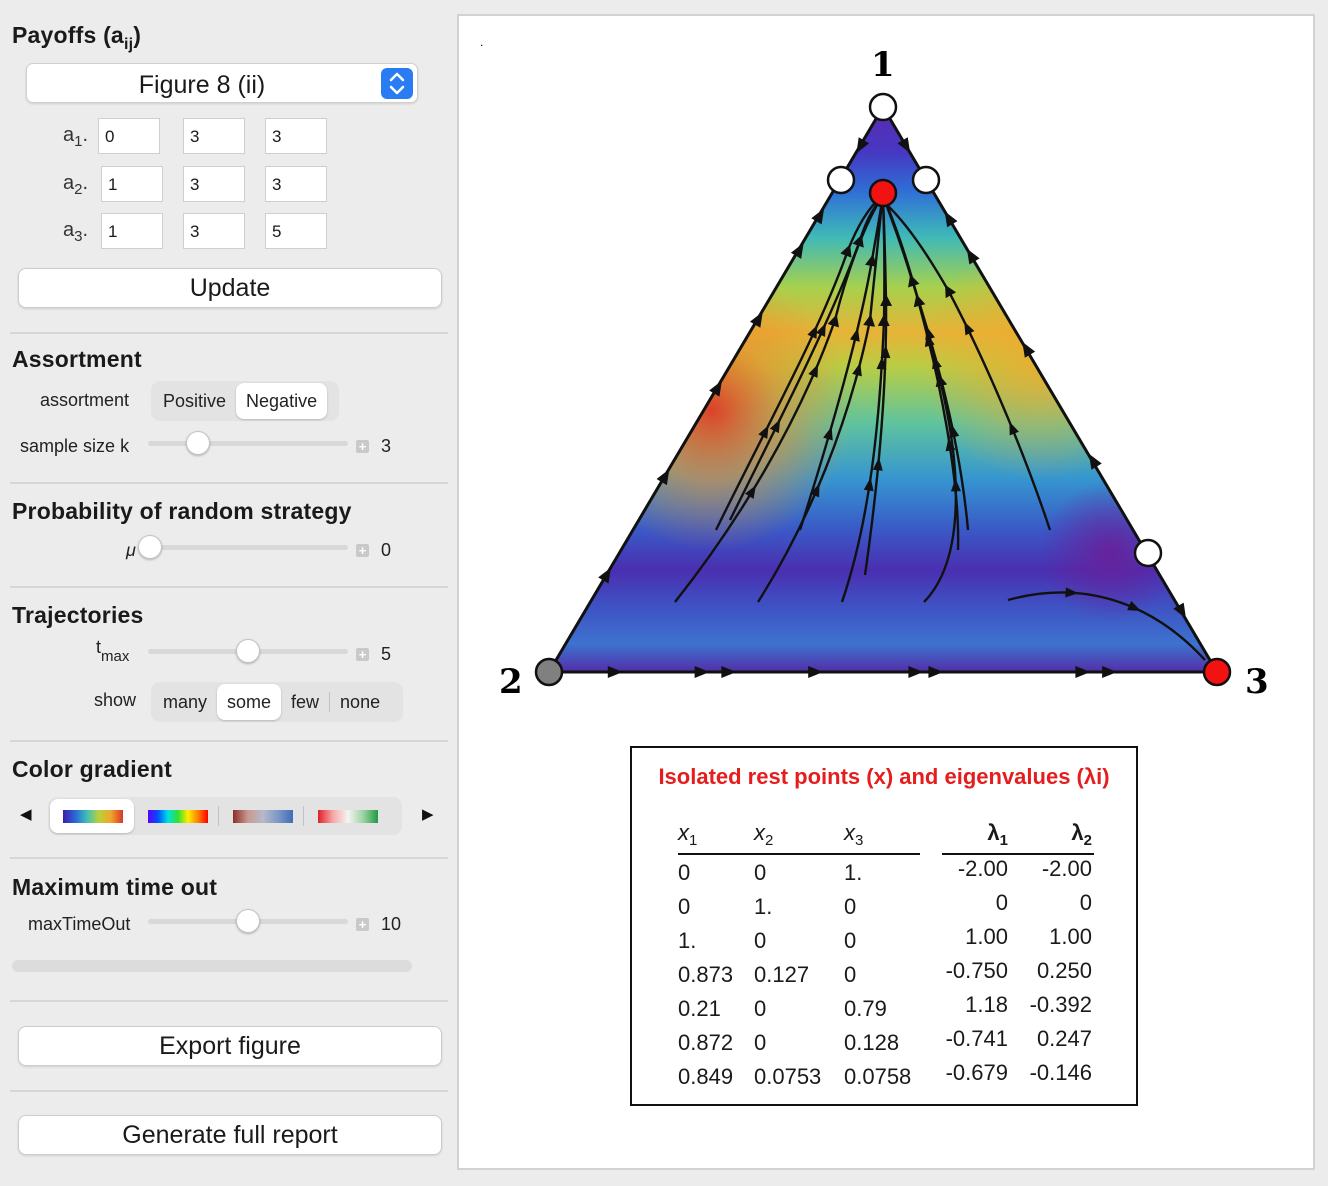 The height and width of the screenshot is (1186, 1328). What do you see at coordinates (69, 183) in the screenshot?
I see `payoff-row-base: a` at bounding box center [69, 183].